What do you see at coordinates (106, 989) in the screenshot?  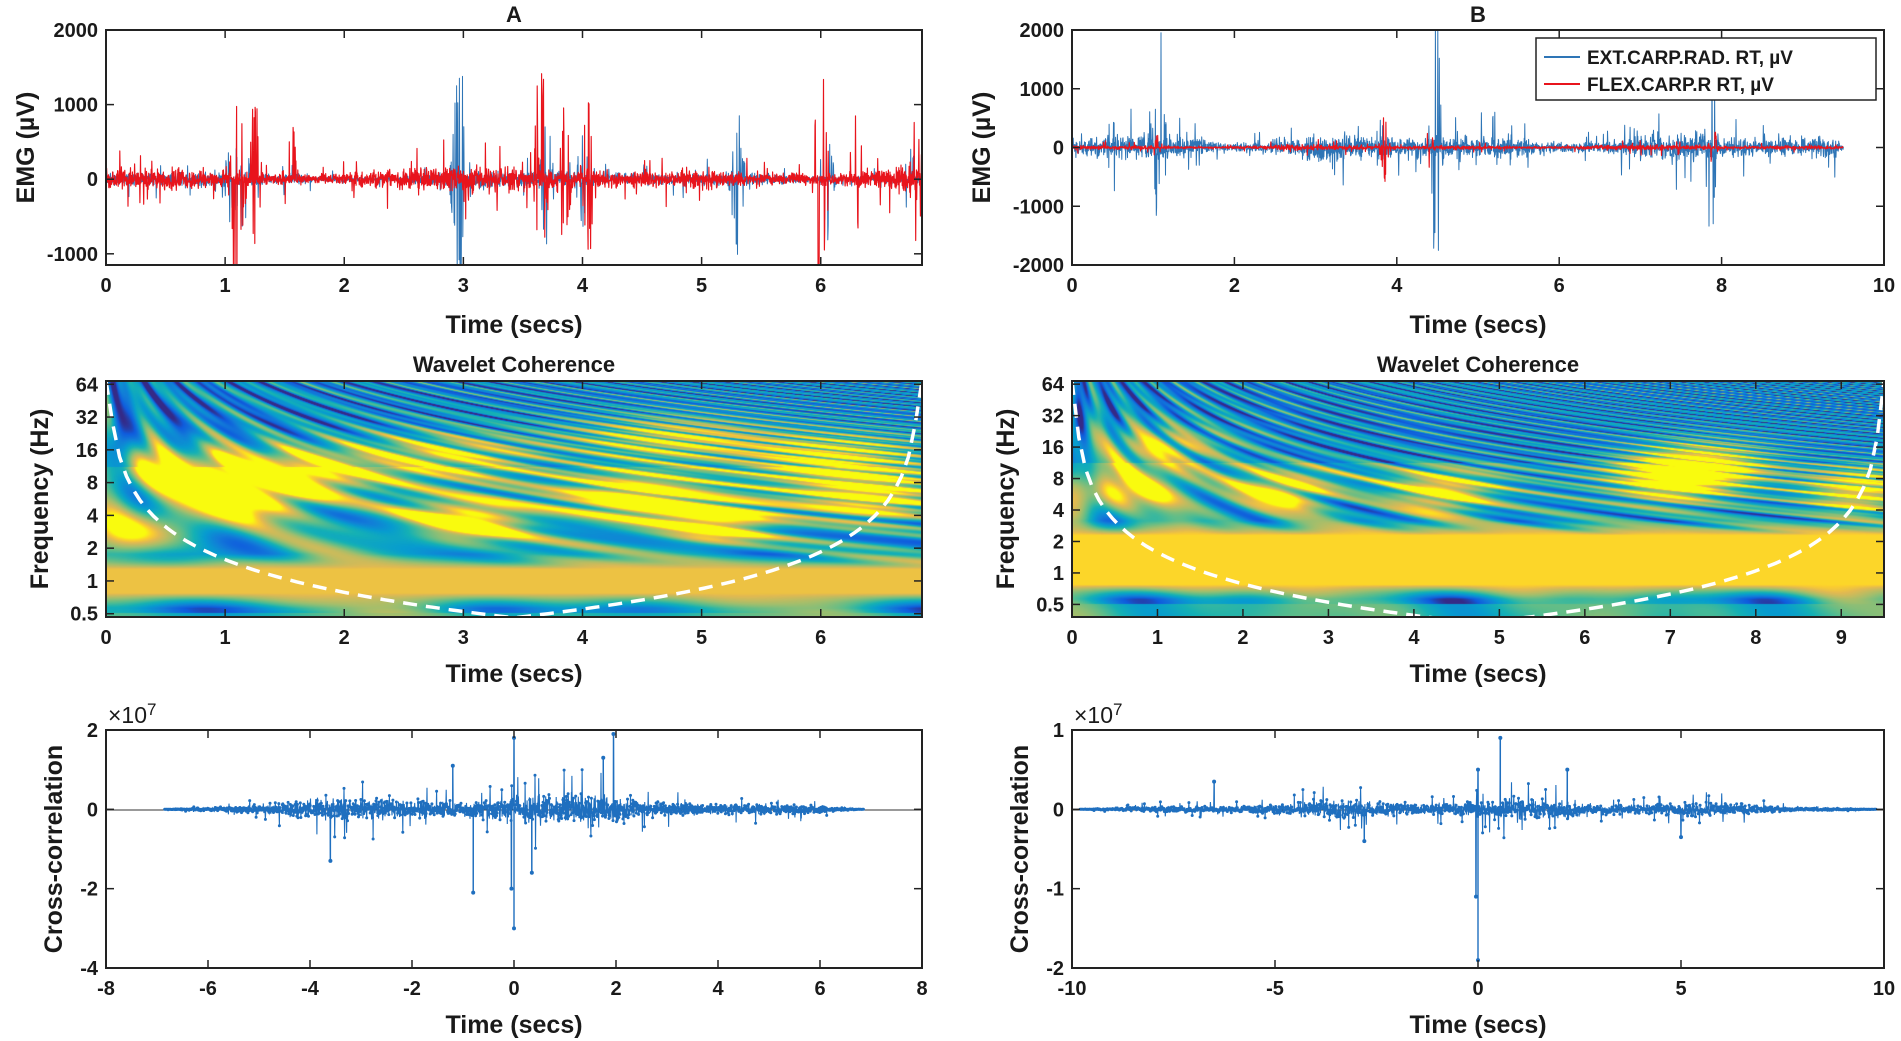 I see `x-tick-label: -8` at bounding box center [106, 989].